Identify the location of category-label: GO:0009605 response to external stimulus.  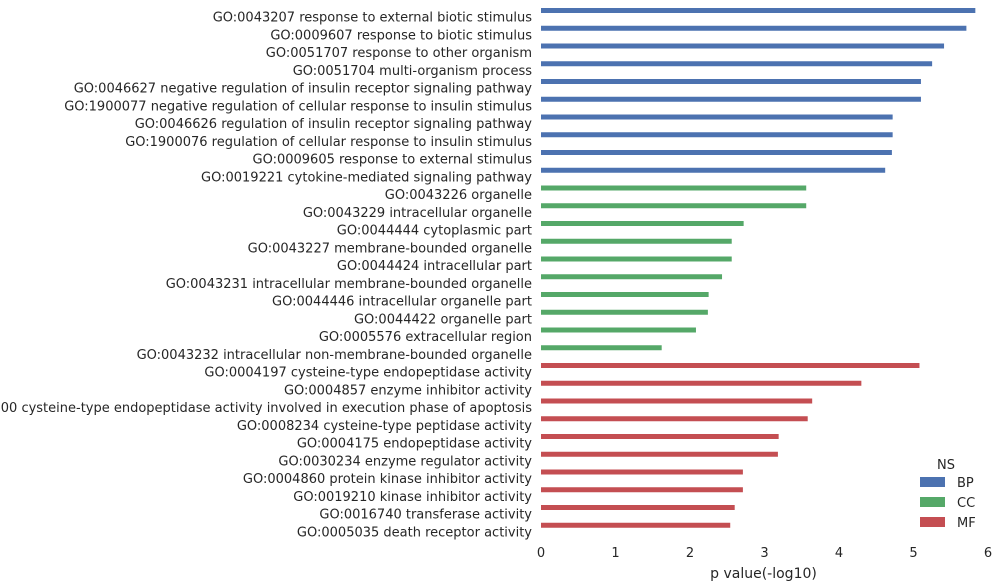
(393, 160).